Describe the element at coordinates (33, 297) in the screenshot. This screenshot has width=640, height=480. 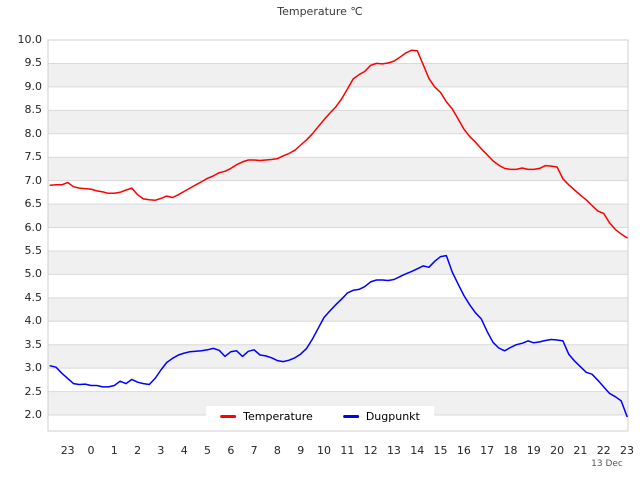
I see `y-tick-label: 4.5` at that location.